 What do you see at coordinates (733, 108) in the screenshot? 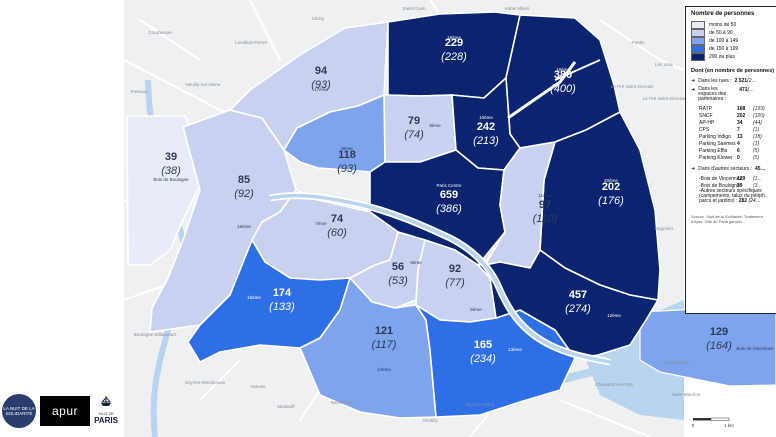
I see `legend-detail-row: RATP 168 (193)` at bounding box center [733, 108].